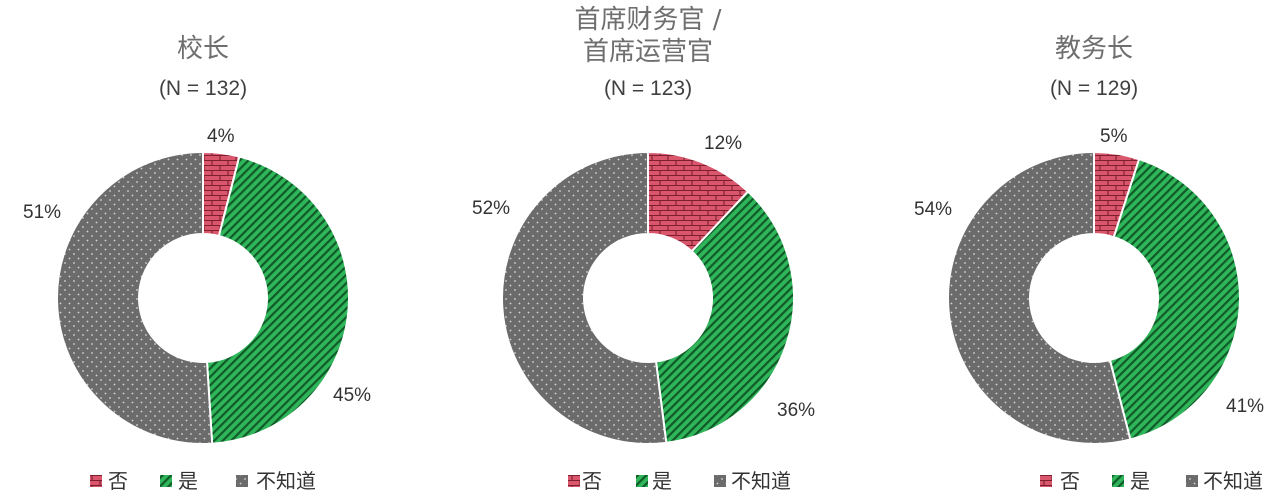 The height and width of the screenshot is (498, 1280). What do you see at coordinates (723, 143) in the screenshot?
I see `value-label-no: 12%` at bounding box center [723, 143].